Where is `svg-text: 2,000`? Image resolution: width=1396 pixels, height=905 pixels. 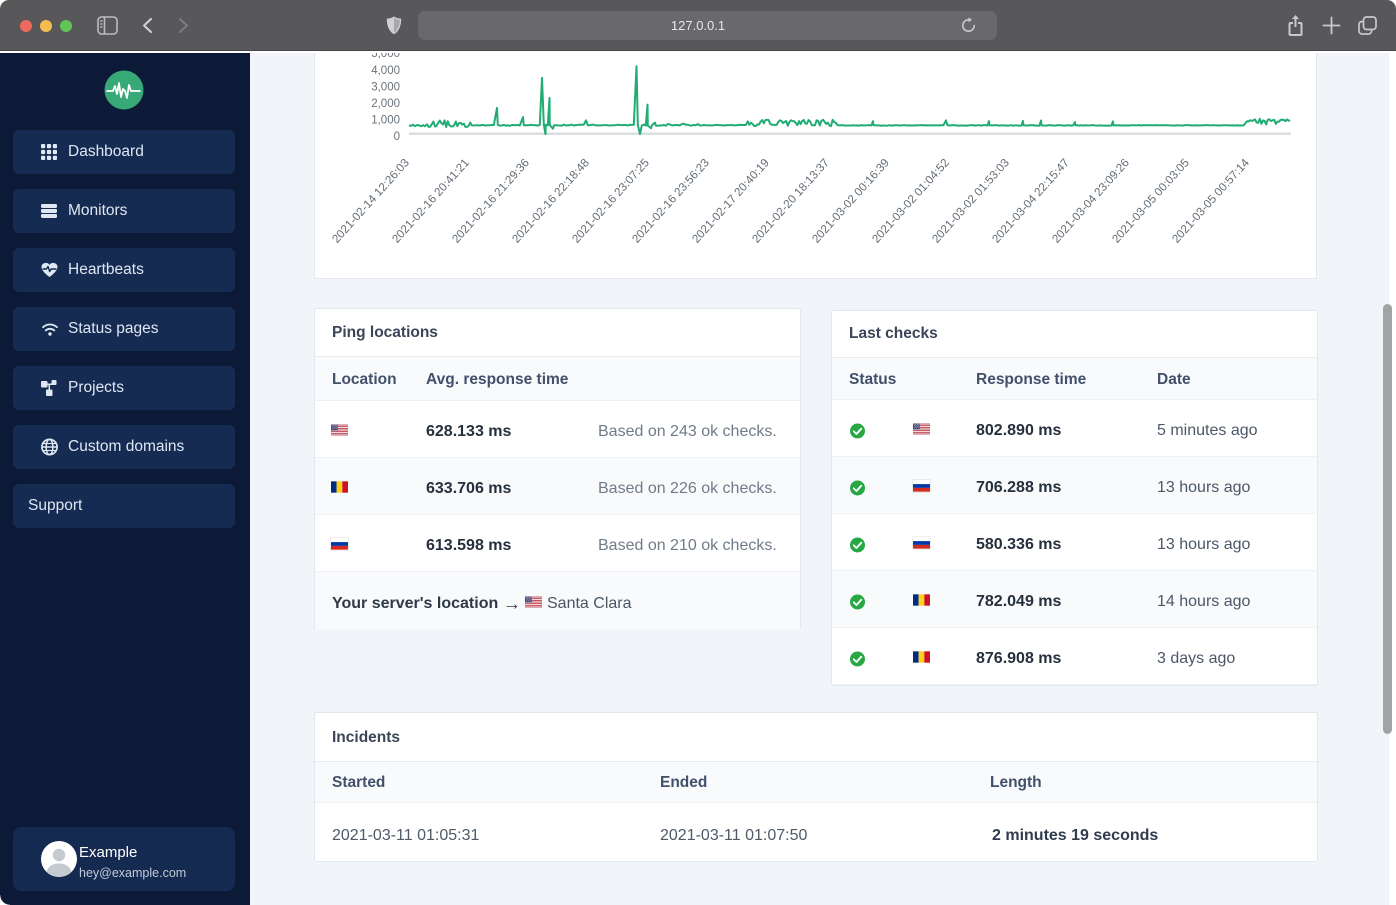 svg-text: 2,000 is located at coordinates (385, 104).